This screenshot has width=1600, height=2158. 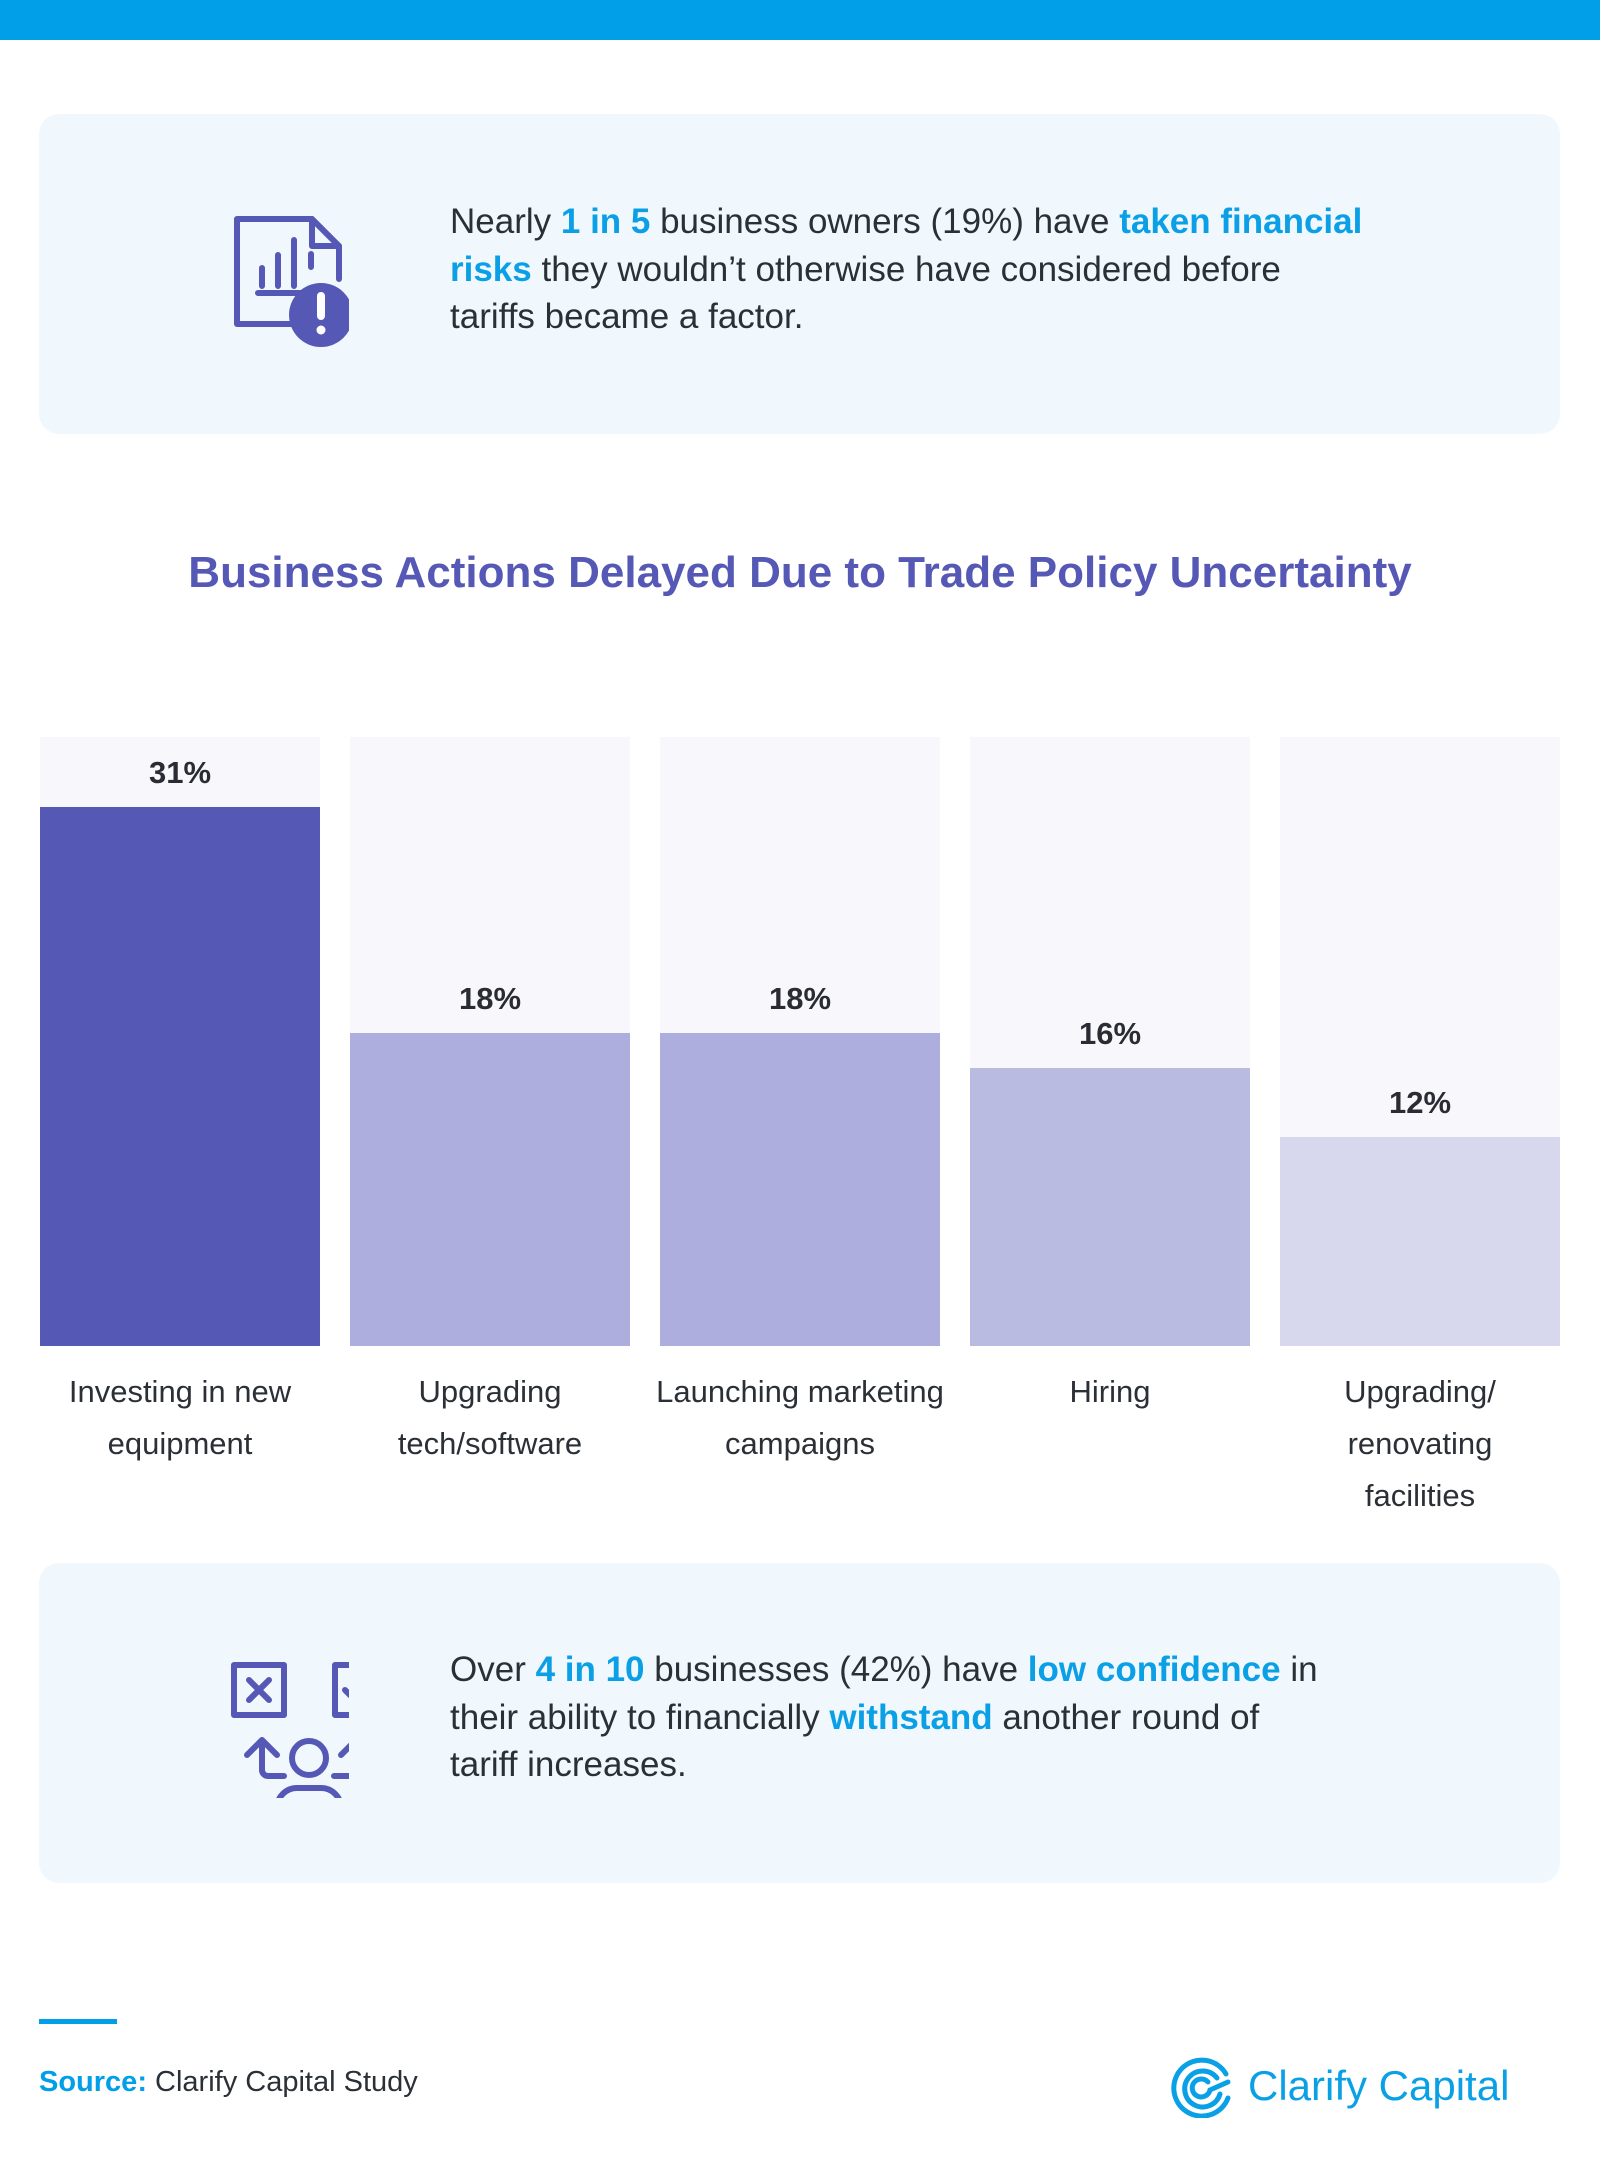 What do you see at coordinates (1241, 221) in the screenshot?
I see `highlight-text: taken financial` at bounding box center [1241, 221].